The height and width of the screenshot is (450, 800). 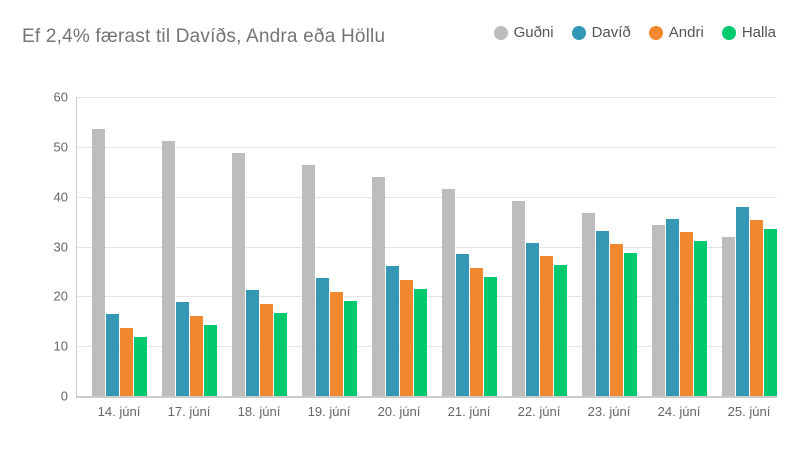 What do you see at coordinates (539, 411) in the screenshot?
I see `x-tick-label-7: 22. júní` at bounding box center [539, 411].